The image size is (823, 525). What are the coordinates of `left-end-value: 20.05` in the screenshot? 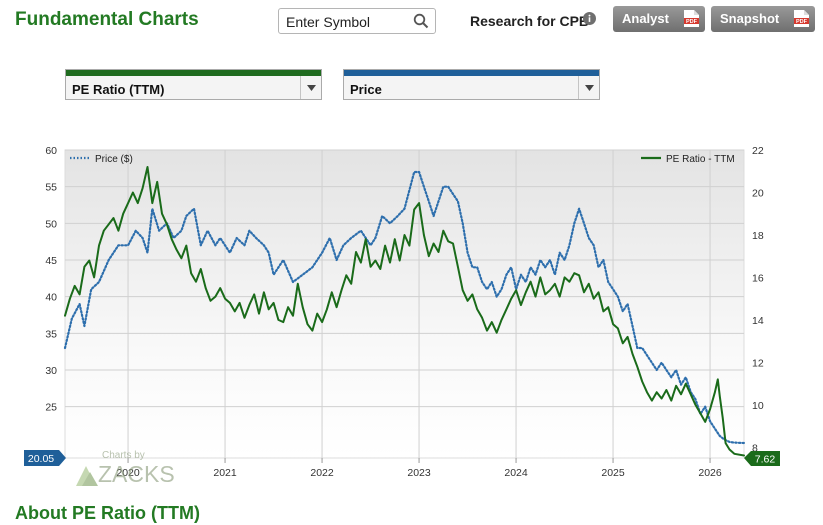 It's located at (41, 459).